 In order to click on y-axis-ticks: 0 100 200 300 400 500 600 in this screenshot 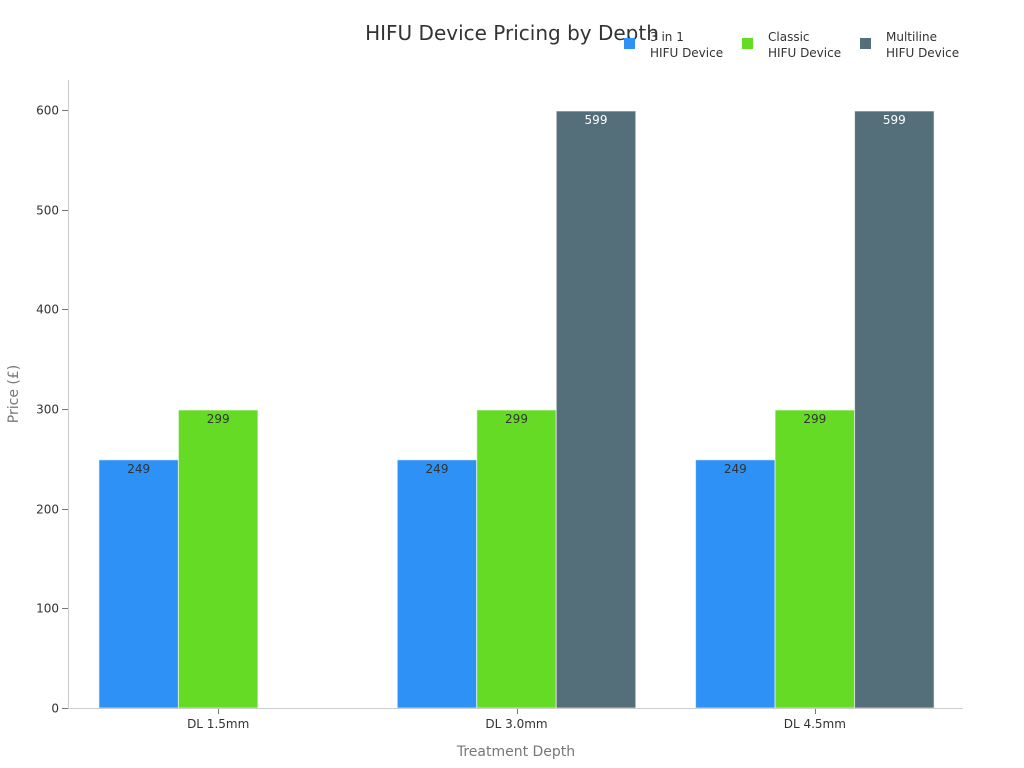, I will do `click(52, 410)`.